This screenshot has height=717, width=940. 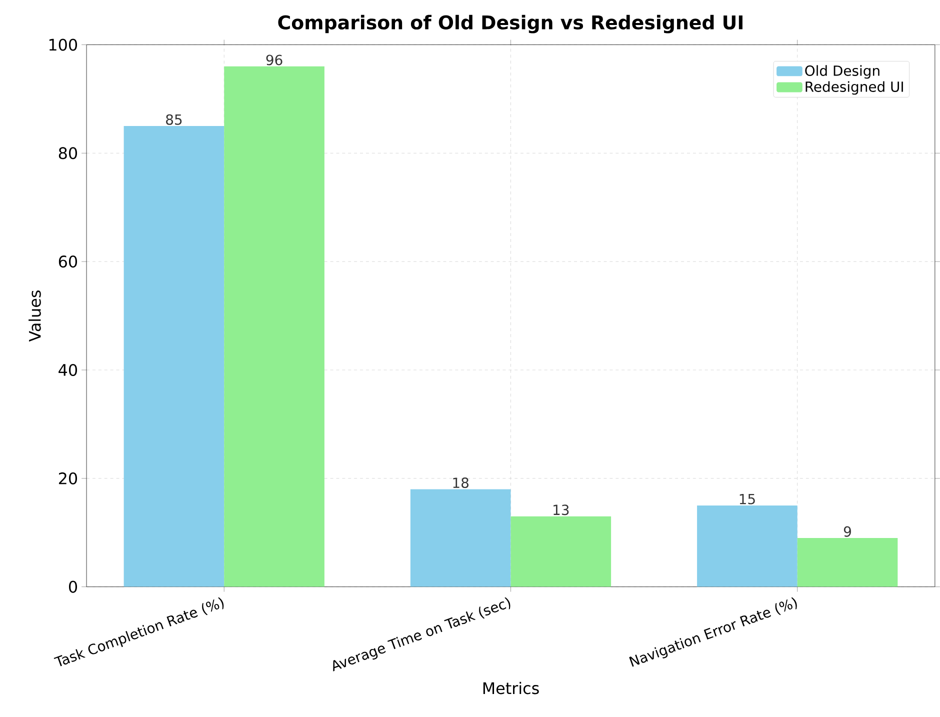 What do you see at coordinates (511, 688) in the screenshot?
I see `x-axis-title: Metrics` at bounding box center [511, 688].